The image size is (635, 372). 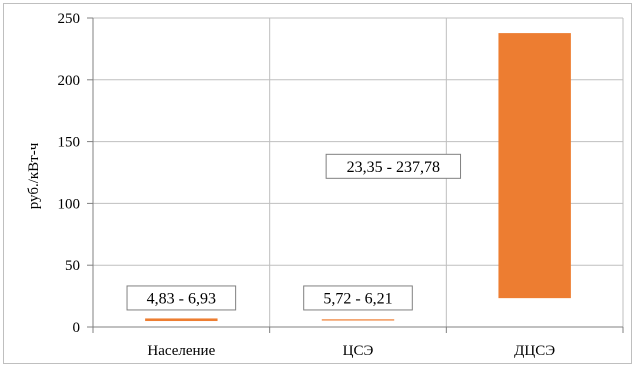 What do you see at coordinates (69, 204) in the screenshot?
I see `y-tick-label: 100` at bounding box center [69, 204].